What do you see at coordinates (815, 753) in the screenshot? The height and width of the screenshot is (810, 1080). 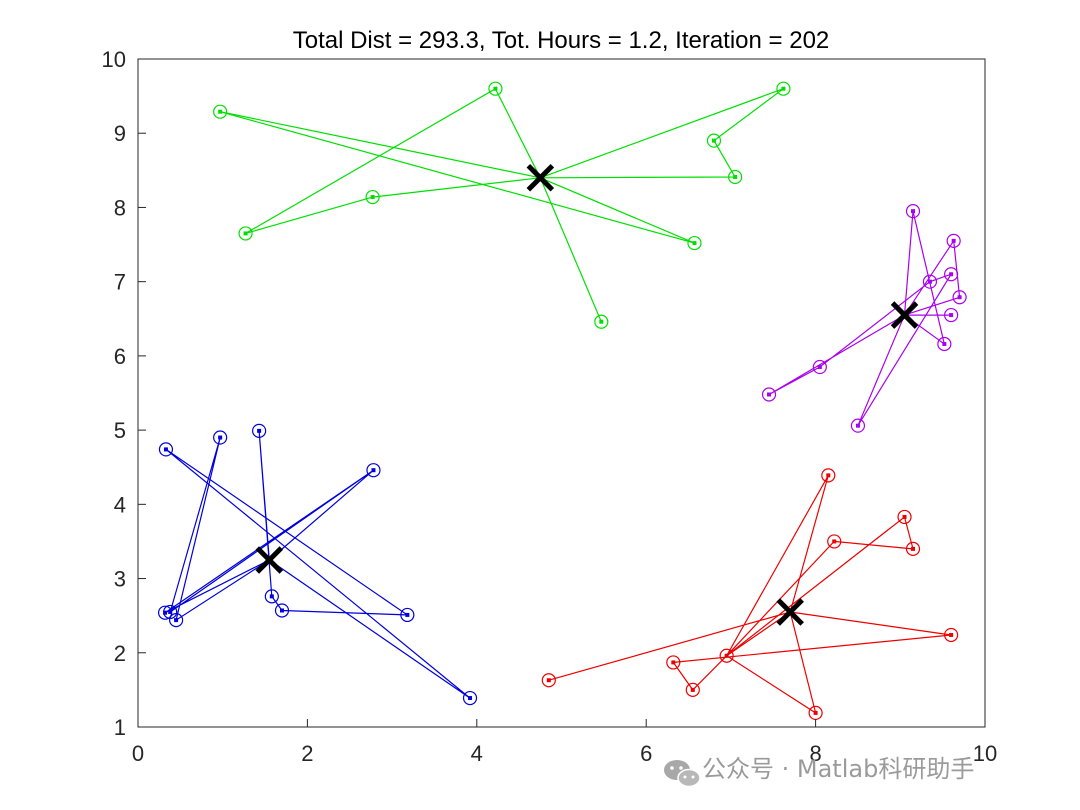 I see `x-tick-label: 8` at bounding box center [815, 753].